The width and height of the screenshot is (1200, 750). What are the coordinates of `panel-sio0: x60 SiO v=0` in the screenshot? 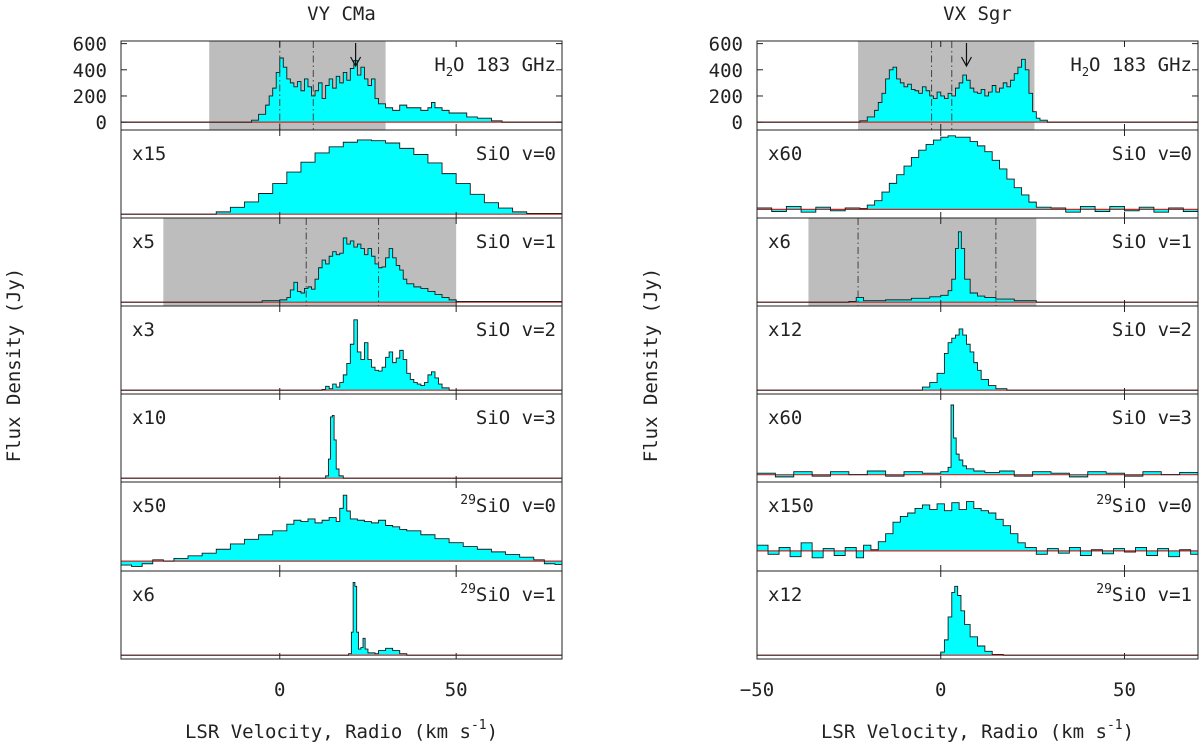 It's located at (977, 174).